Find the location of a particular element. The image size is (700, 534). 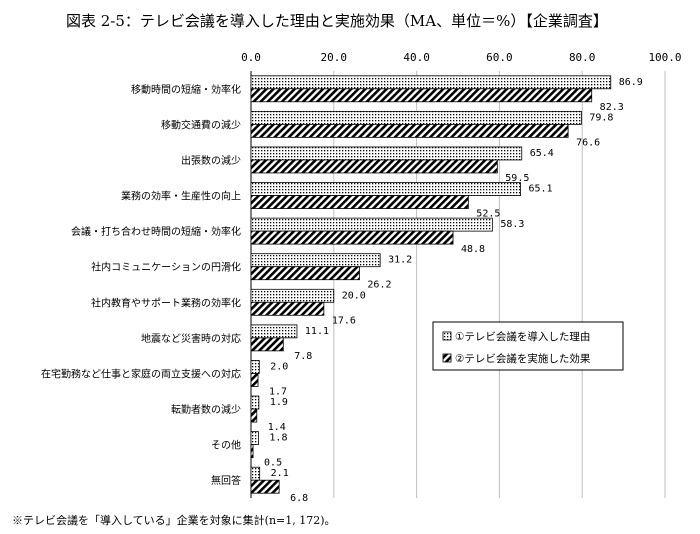

legend-box is located at coordinates (528, 346).